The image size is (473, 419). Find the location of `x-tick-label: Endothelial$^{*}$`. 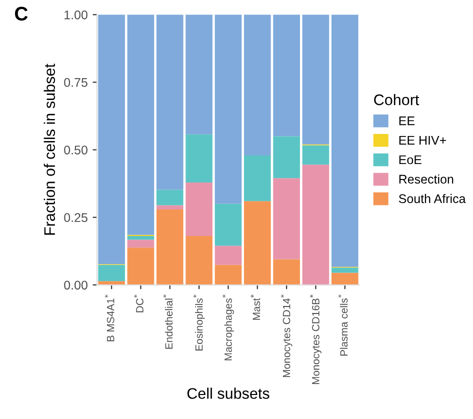

x-tick-label: Endothelial$^{*}$ is located at coordinates (168, 321).